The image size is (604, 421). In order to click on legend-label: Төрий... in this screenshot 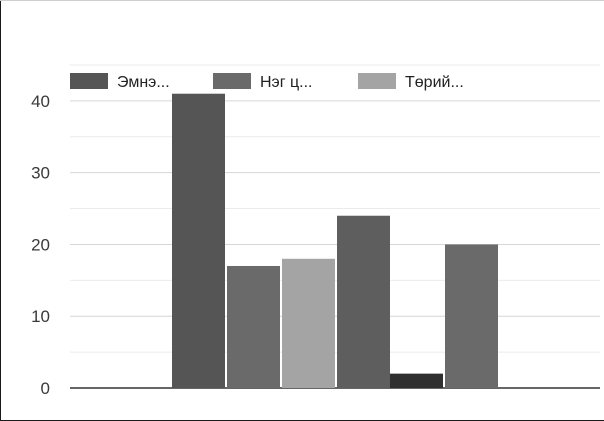, I will do `click(434, 82)`.